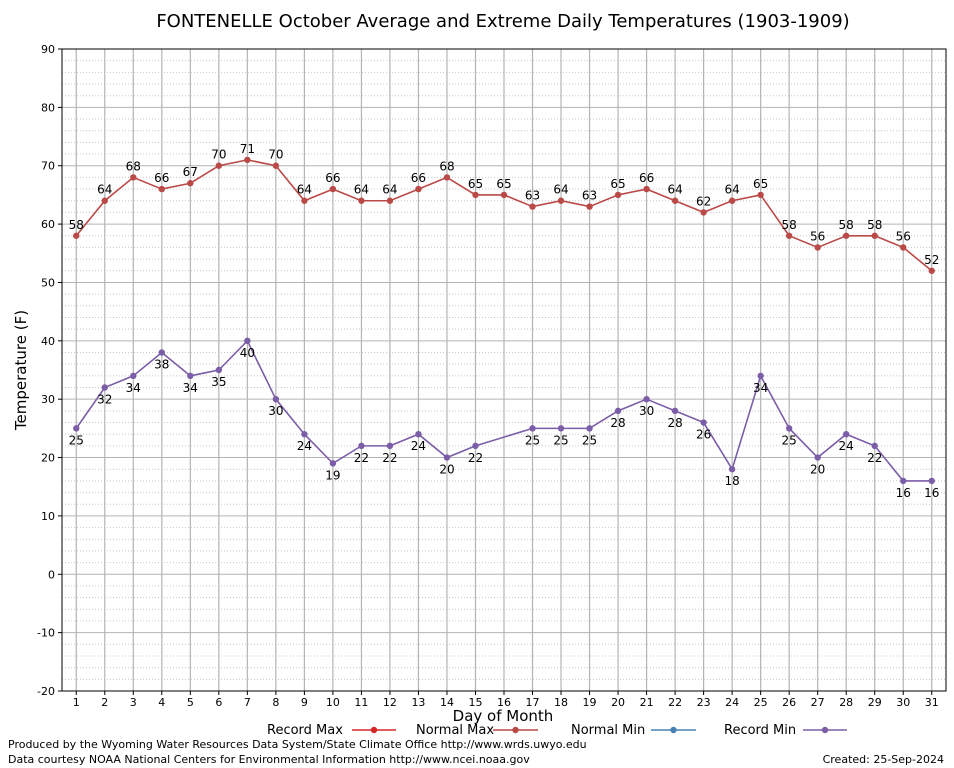 The image size is (954, 768). What do you see at coordinates (21, 370) in the screenshot?
I see `y-axis-label: Temperature (F)` at bounding box center [21, 370].